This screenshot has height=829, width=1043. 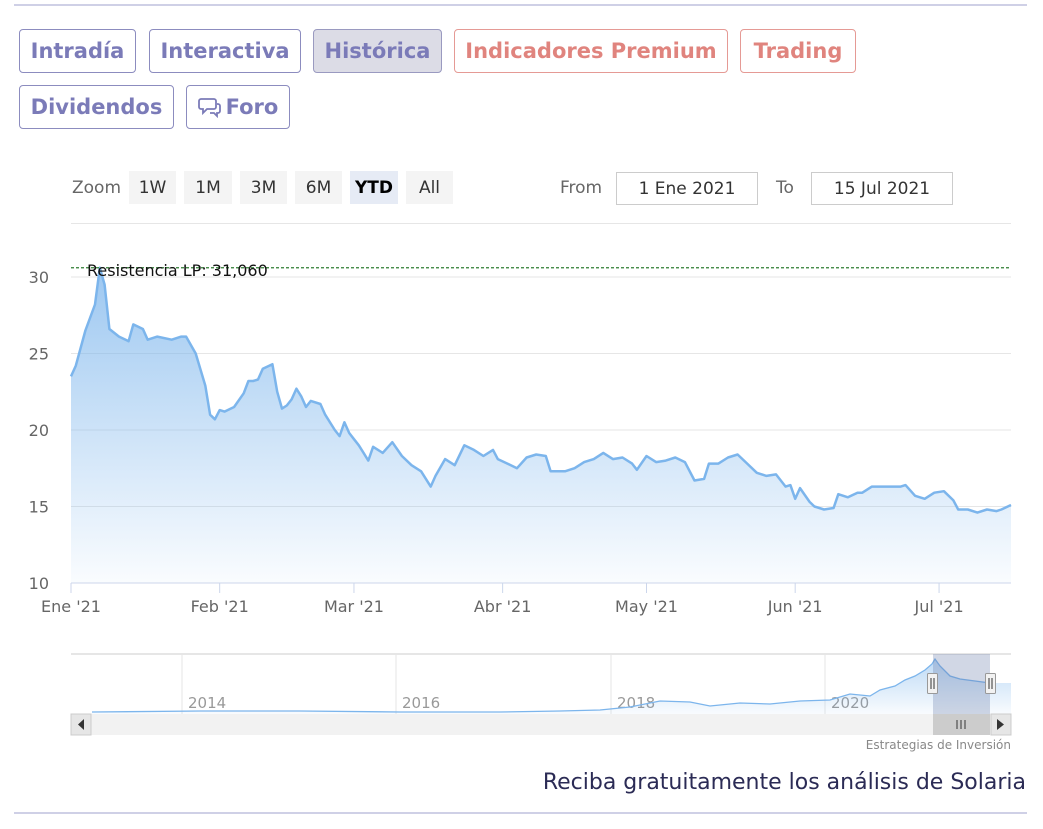 What do you see at coordinates (77, 51) in the screenshot?
I see `tab-intradia: Intradía` at bounding box center [77, 51].